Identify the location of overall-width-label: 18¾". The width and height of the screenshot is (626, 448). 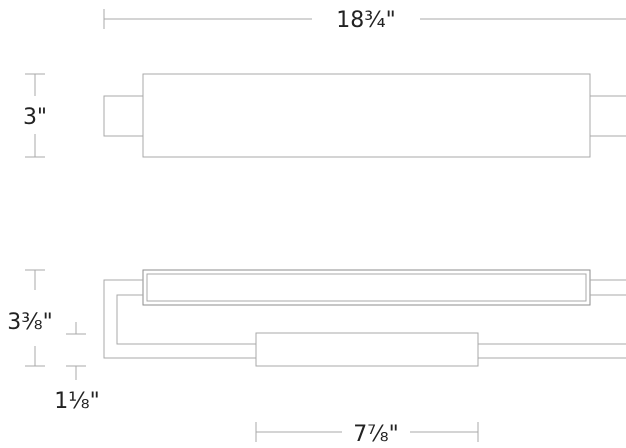
(365, 20).